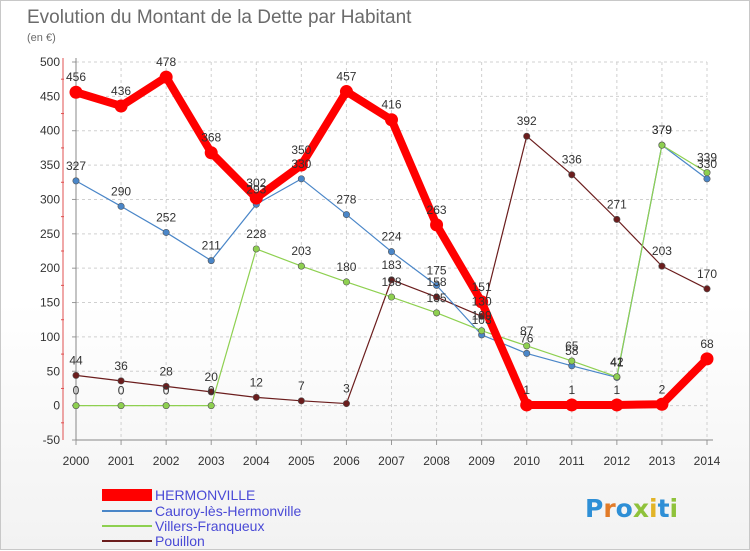 The image size is (750, 551). I want to click on data-point-s3-2008, so click(437, 297).